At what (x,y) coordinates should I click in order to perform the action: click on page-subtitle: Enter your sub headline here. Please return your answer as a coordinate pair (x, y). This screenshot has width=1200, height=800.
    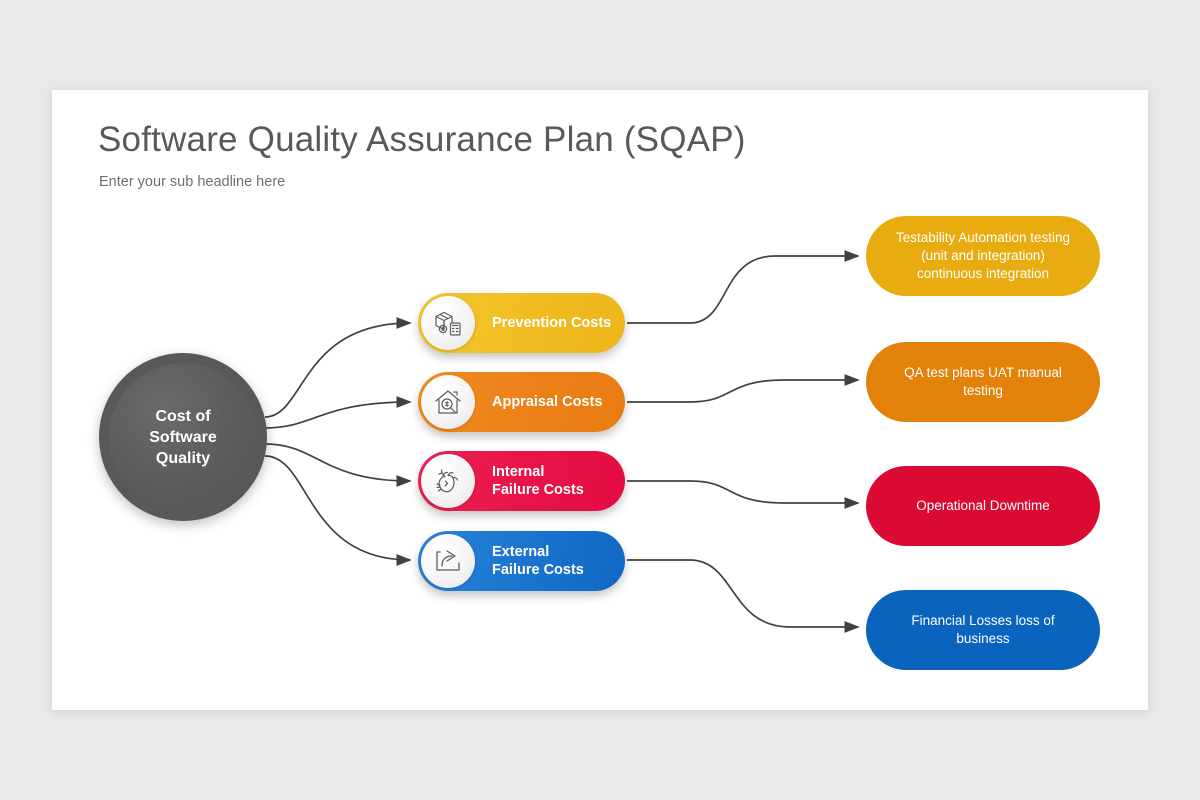
    Looking at the image, I should click on (192, 182).